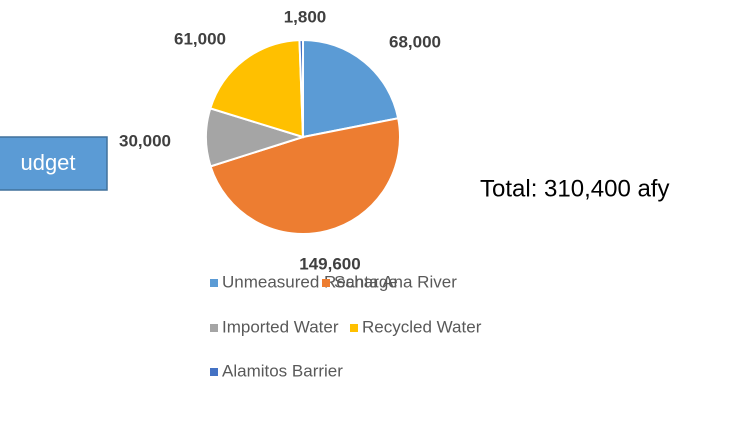  What do you see at coordinates (305, 16) in the screenshot?
I see `data-label: 1,800` at bounding box center [305, 16].